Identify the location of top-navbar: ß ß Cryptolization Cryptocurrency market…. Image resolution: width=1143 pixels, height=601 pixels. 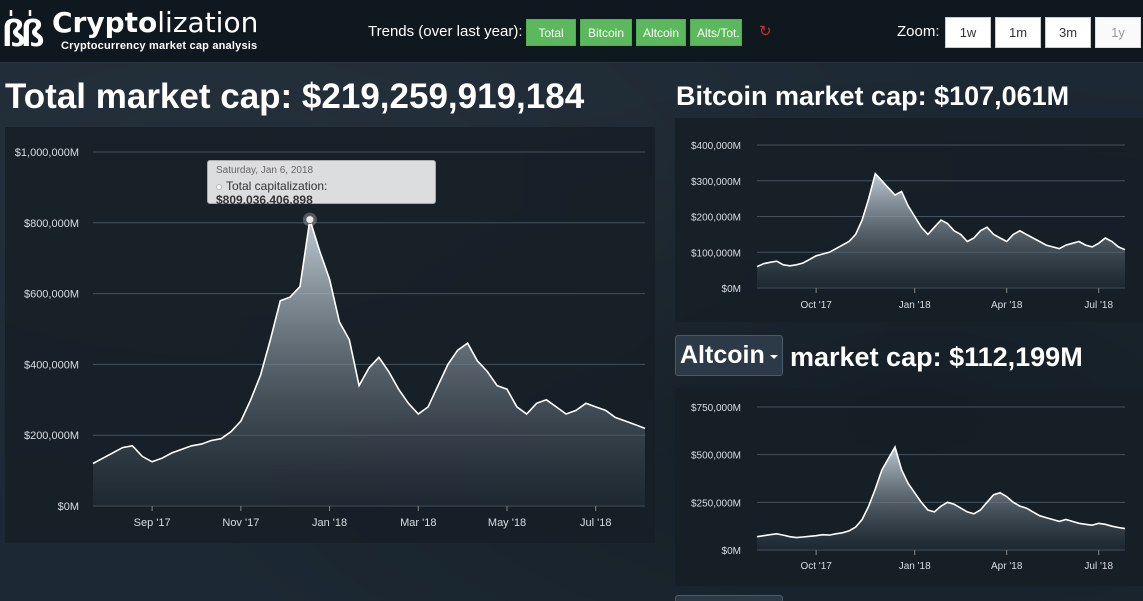
(571, 31).